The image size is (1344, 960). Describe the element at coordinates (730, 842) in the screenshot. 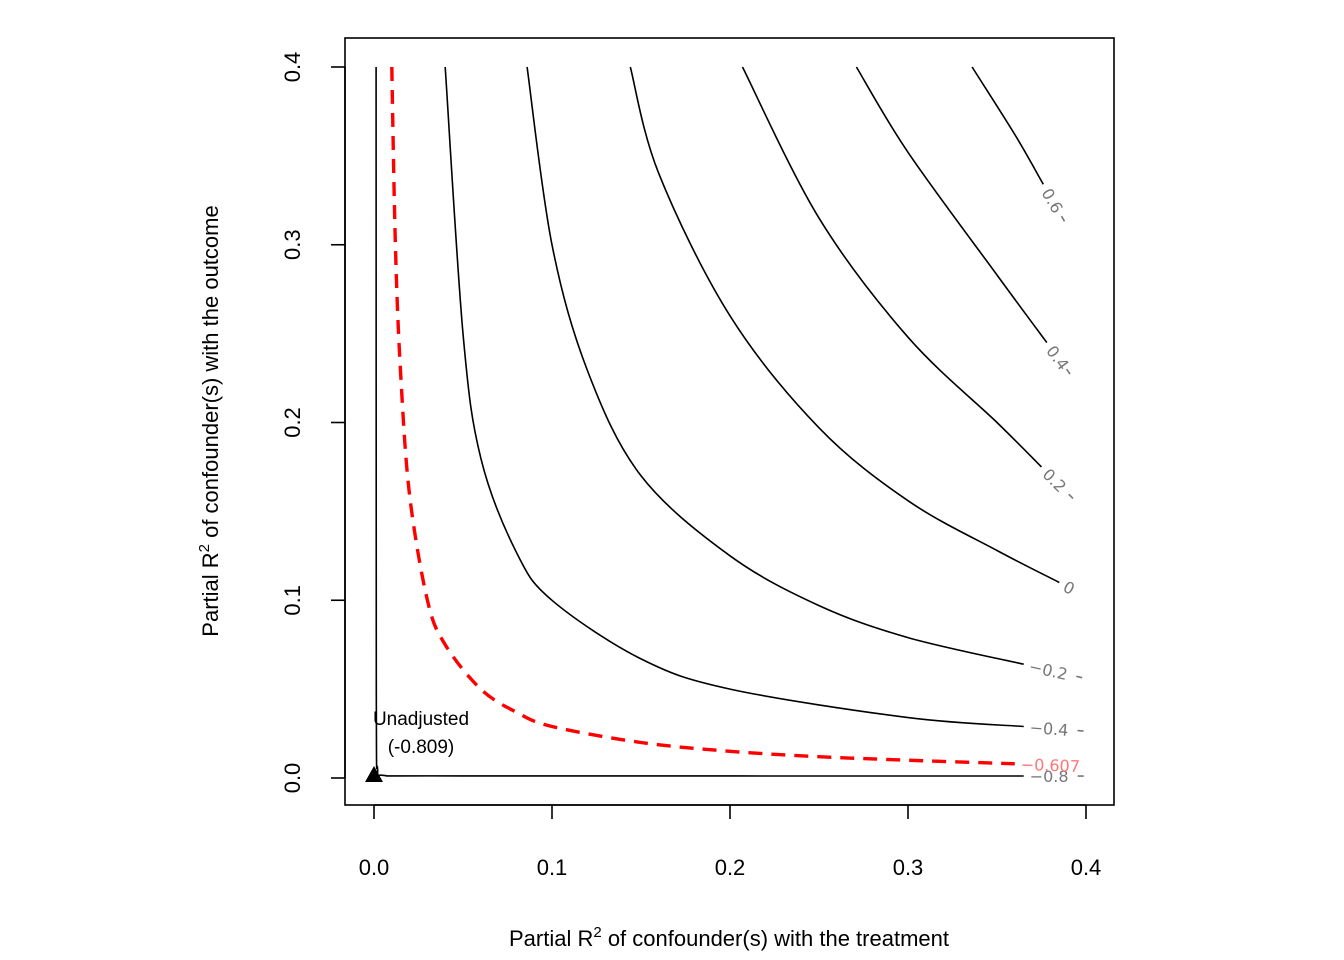

I see `x-axis: 0.0 0.1 0.2 0.3 0.4` at that location.